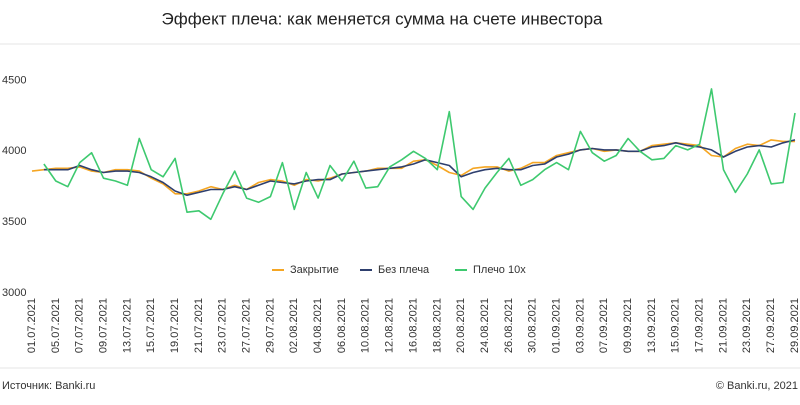 This screenshot has height=405, width=800. What do you see at coordinates (390, 325) in the screenshot?
I see `x-tick-label: 12.08.2021` at bounding box center [390, 325].